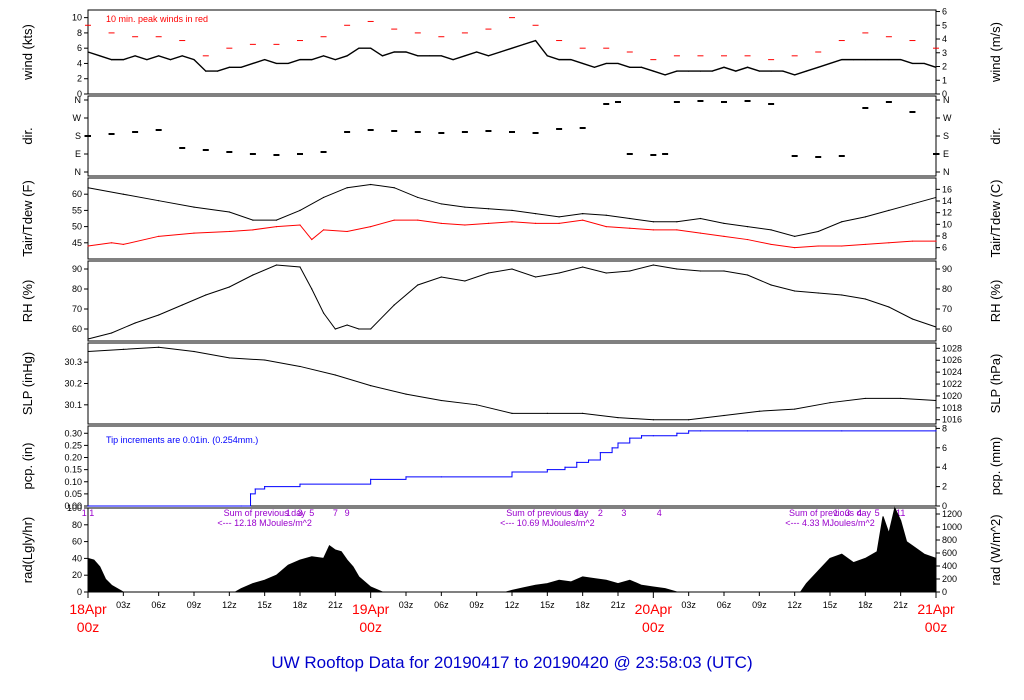 The height and width of the screenshot is (700, 1024). I want to click on time-tick-label: 21z, so click(900, 605).